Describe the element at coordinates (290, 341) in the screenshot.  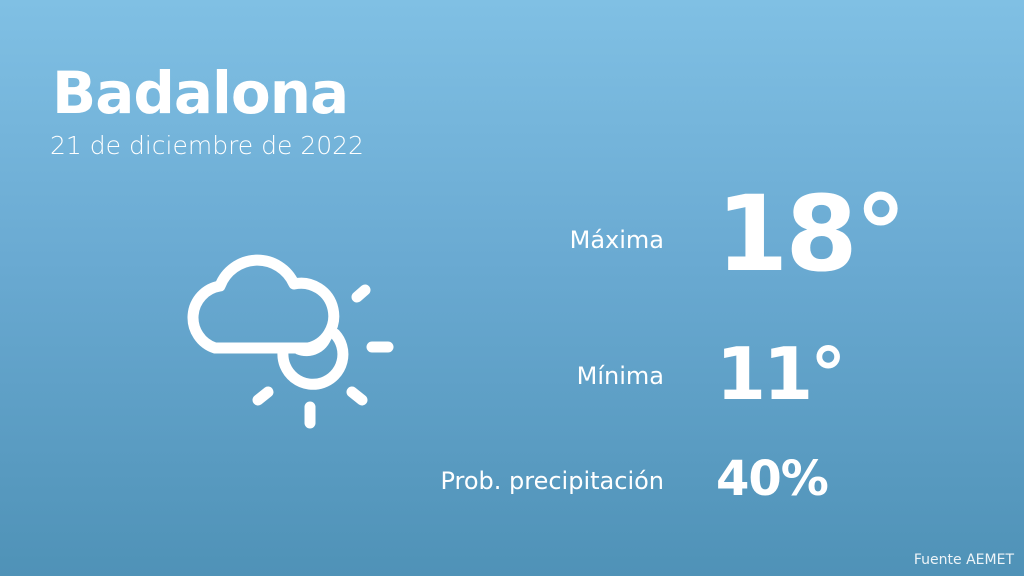
I see `cloud-sun-icon` at that location.